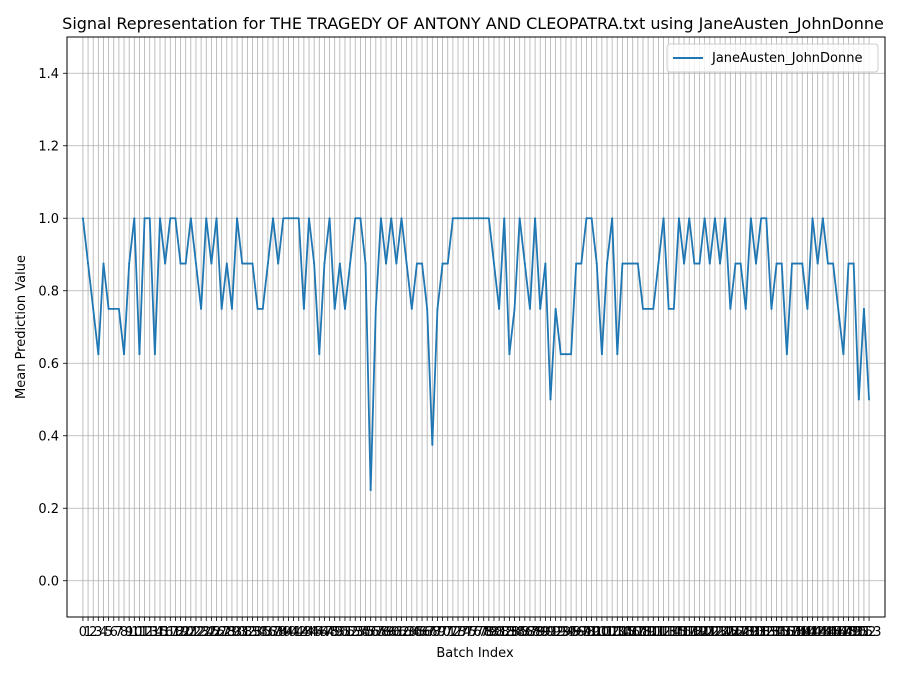 This screenshot has width=900, height=675. What do you see at coordinates (370, 632) in the screenshot?
I see `x-tick-label: 56` at bounding box center [370, 632].